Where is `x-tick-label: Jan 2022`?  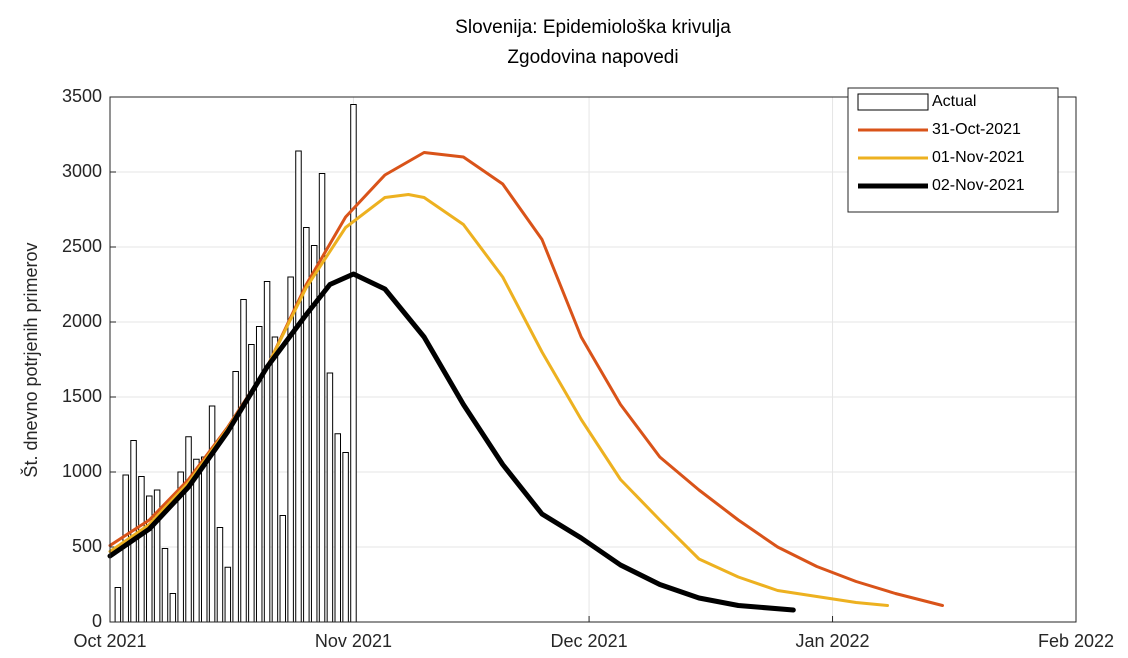 x-tick-label: Jan 2022 is located at coordinates (832, 641).